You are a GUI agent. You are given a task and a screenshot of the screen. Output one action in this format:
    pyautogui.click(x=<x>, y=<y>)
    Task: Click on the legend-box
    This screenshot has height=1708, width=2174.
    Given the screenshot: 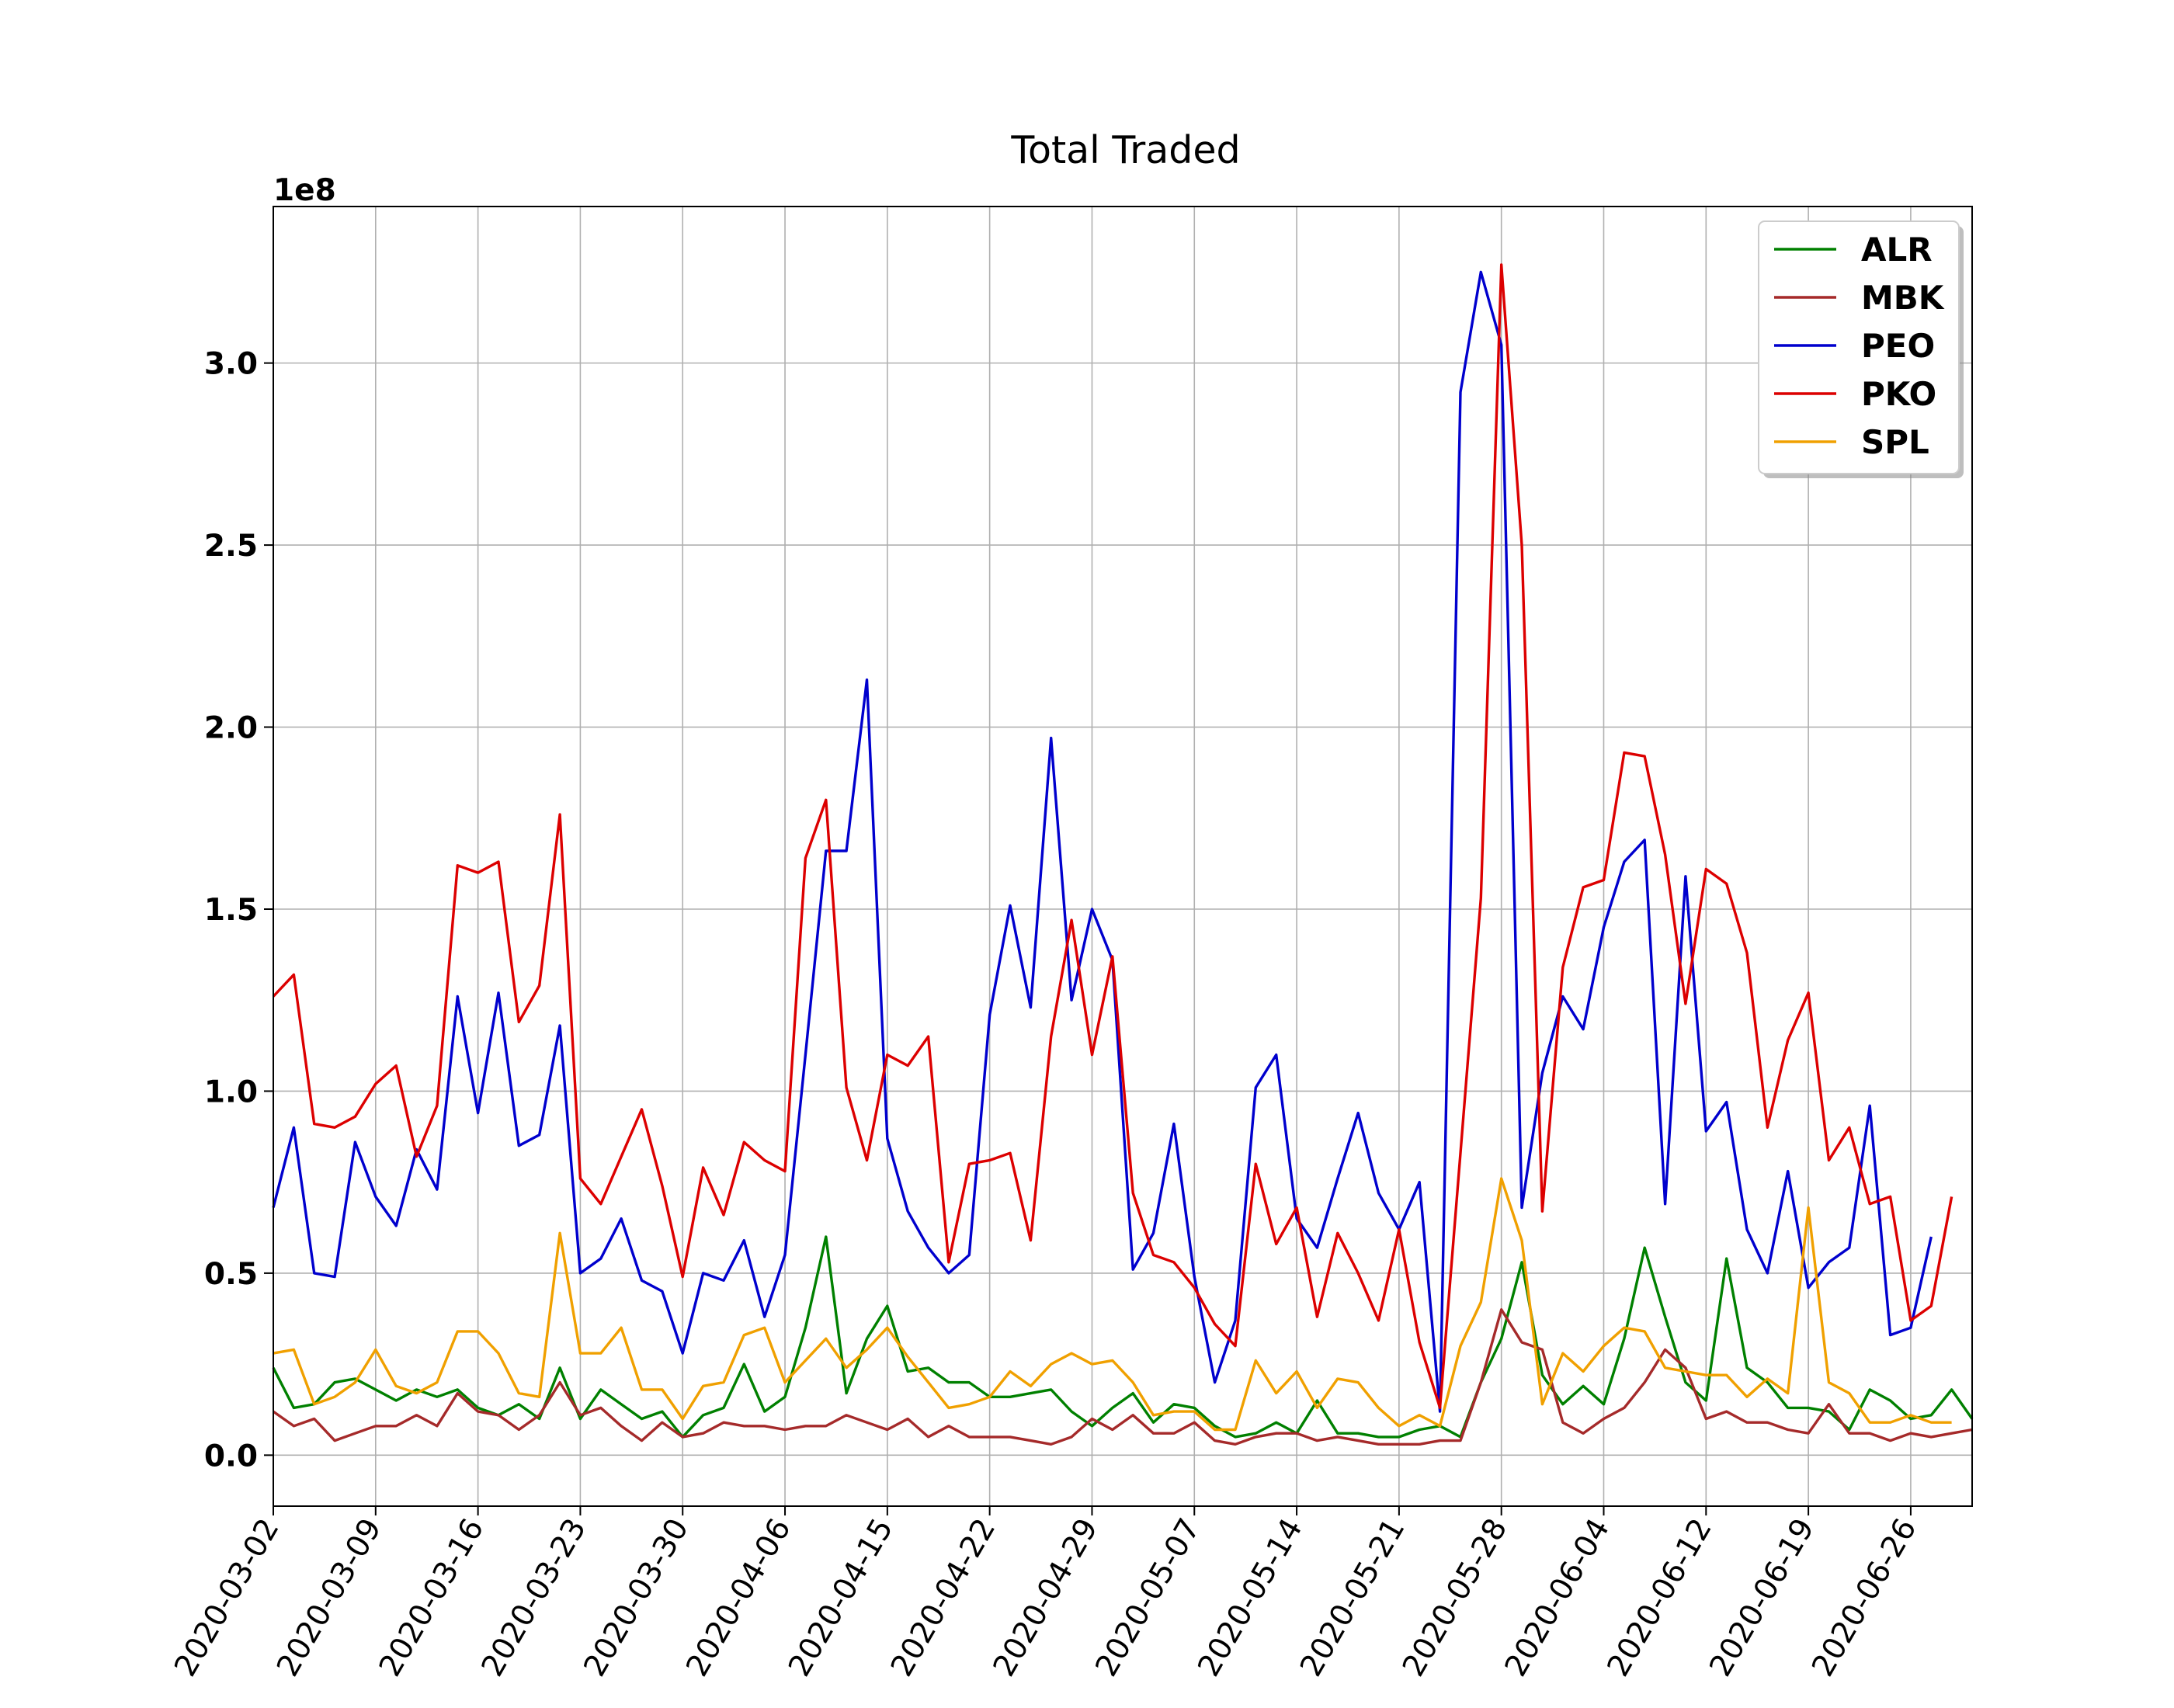 What is the action you would take?
    pyautogui.click(x=1859, y=347)
    